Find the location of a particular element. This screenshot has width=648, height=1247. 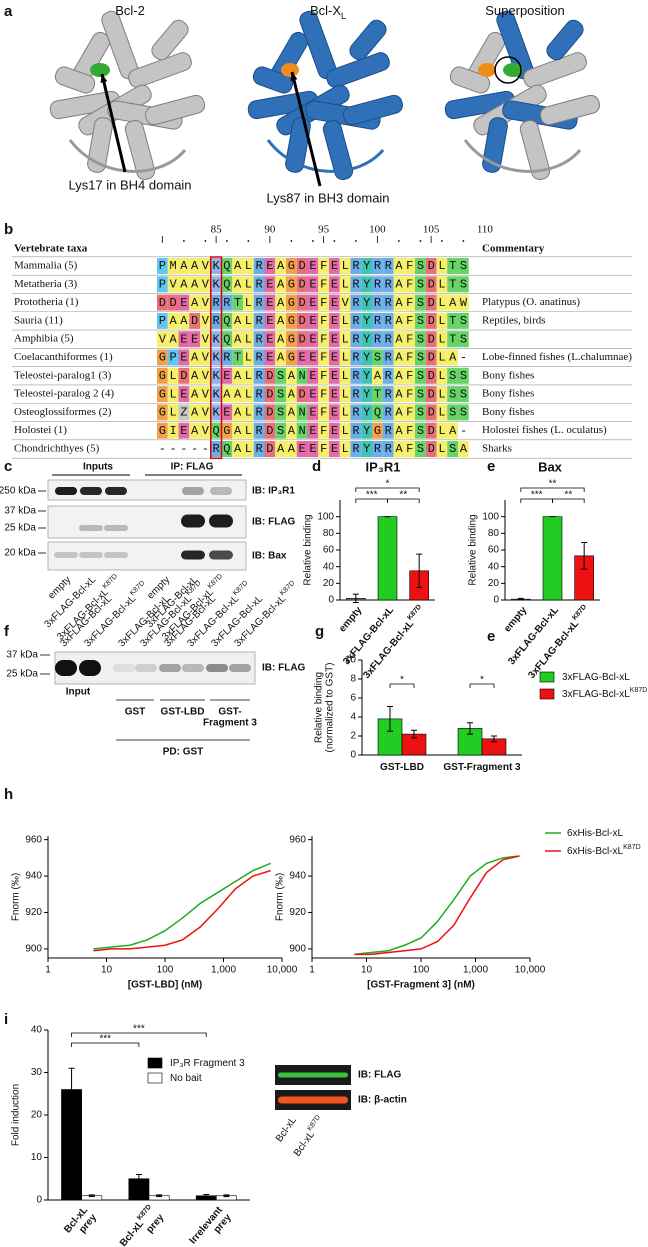

sequence: PAADVRQALREAGDEFELRYRRAFSDLTS is located at coordinates (315, 321).